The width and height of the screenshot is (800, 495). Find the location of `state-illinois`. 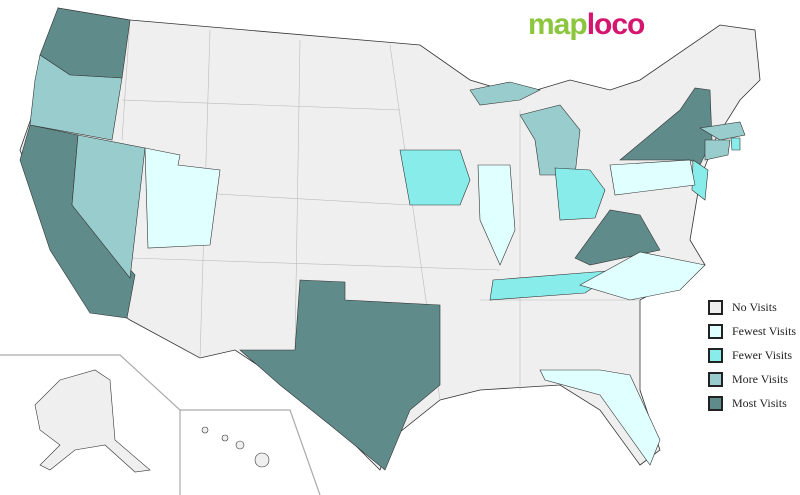

state-illinois is located at coordinates (496, 215).